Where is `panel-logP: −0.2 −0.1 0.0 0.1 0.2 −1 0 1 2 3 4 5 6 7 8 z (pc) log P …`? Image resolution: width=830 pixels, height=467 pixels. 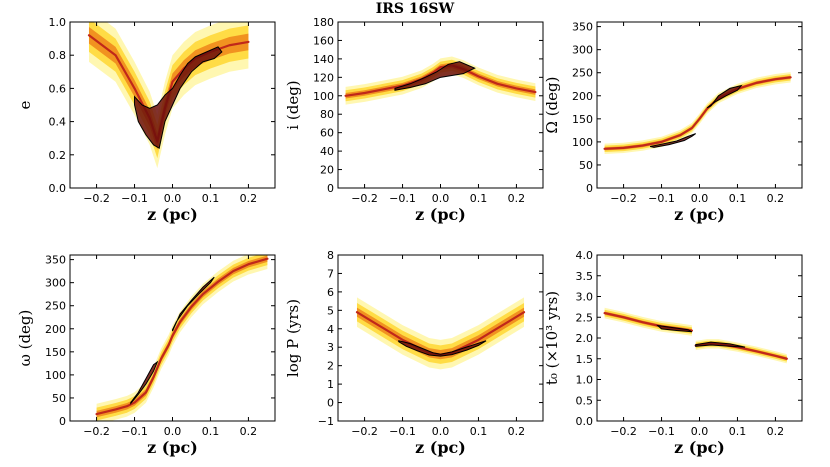 panel-logP: −0.2 −0.1 0.0 0.1 0.2 −1 0 1 2 3 4 5 6 7 8 z (pc) log P … is located at coordinates (414, 353).